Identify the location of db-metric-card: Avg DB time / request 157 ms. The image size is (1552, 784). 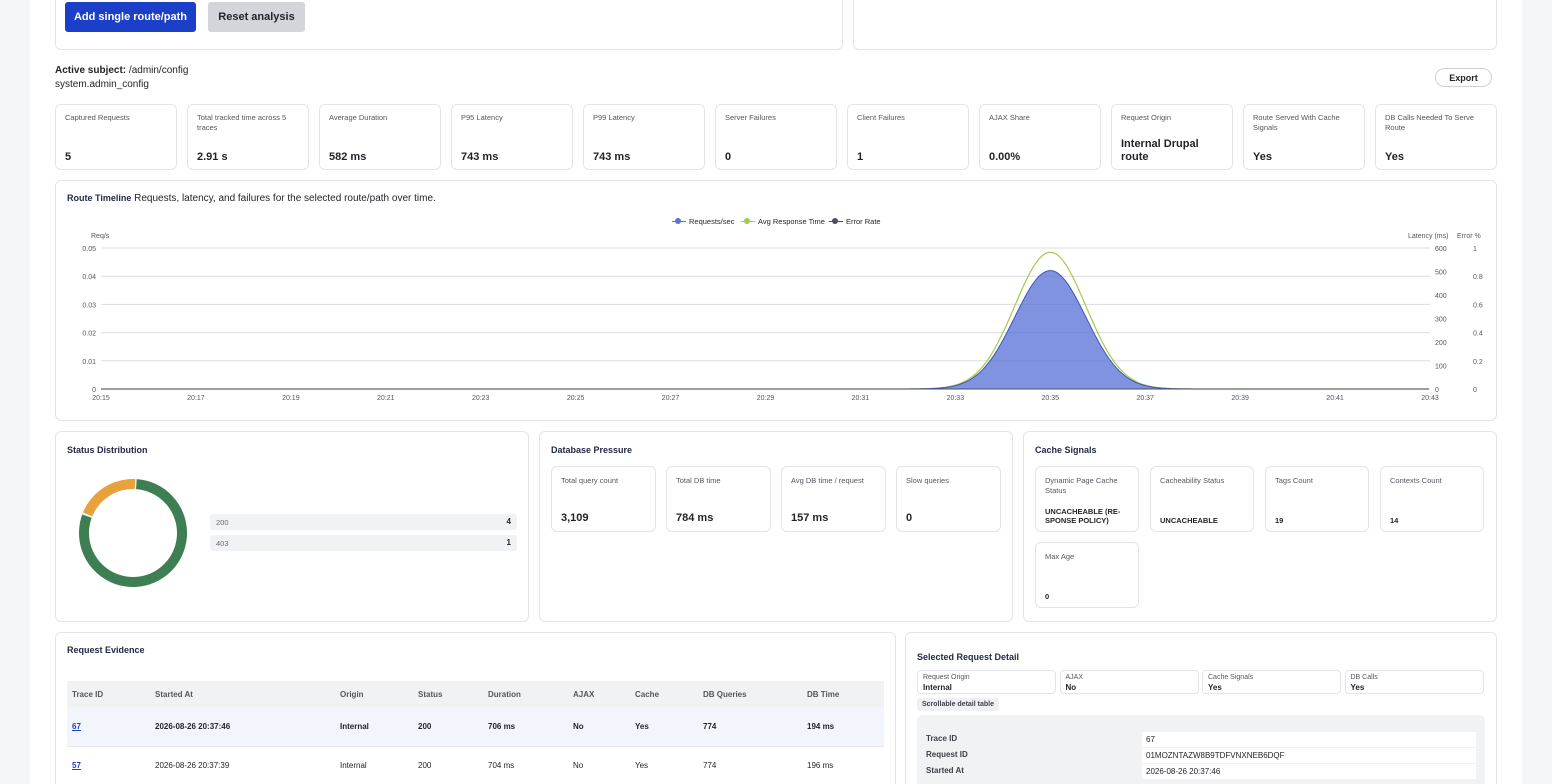
(833, 499).